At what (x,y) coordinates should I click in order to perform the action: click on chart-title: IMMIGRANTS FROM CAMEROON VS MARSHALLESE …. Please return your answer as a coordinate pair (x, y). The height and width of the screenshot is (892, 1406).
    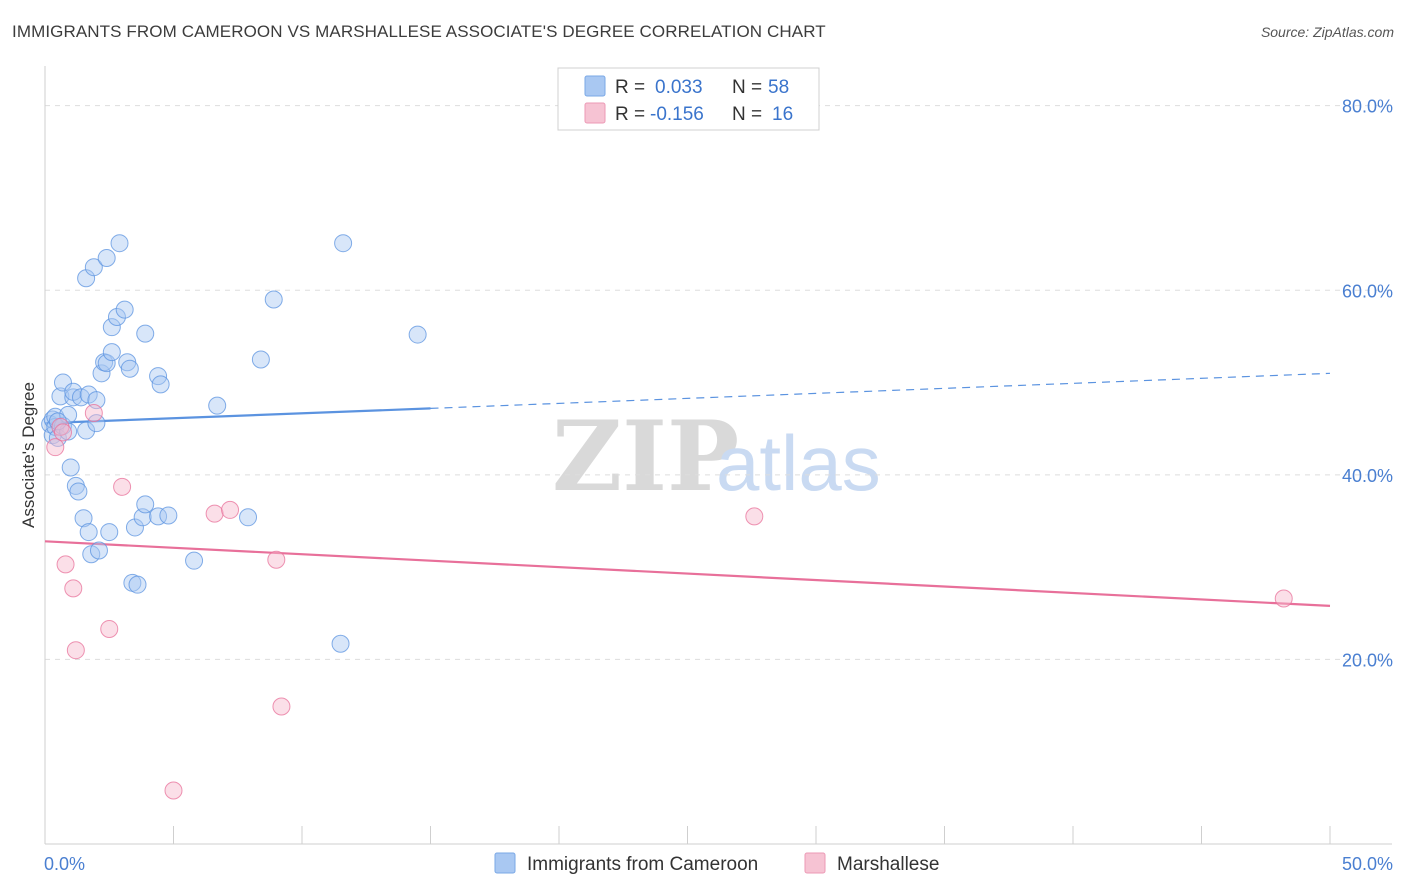
    Looking at the image, I should click on (419, 31).